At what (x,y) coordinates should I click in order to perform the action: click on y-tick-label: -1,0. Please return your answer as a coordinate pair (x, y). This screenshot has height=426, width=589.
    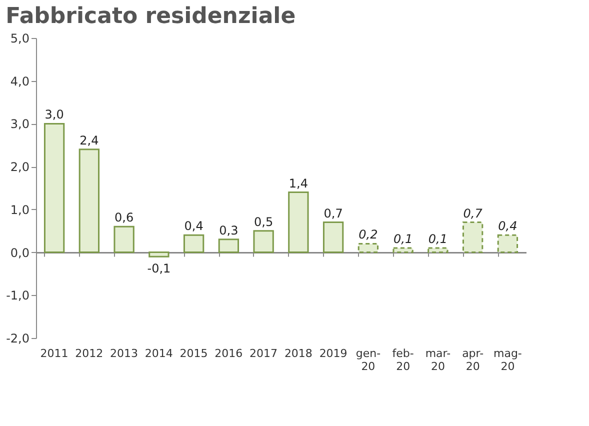
    Looking at the image, I should click on (18, 295).